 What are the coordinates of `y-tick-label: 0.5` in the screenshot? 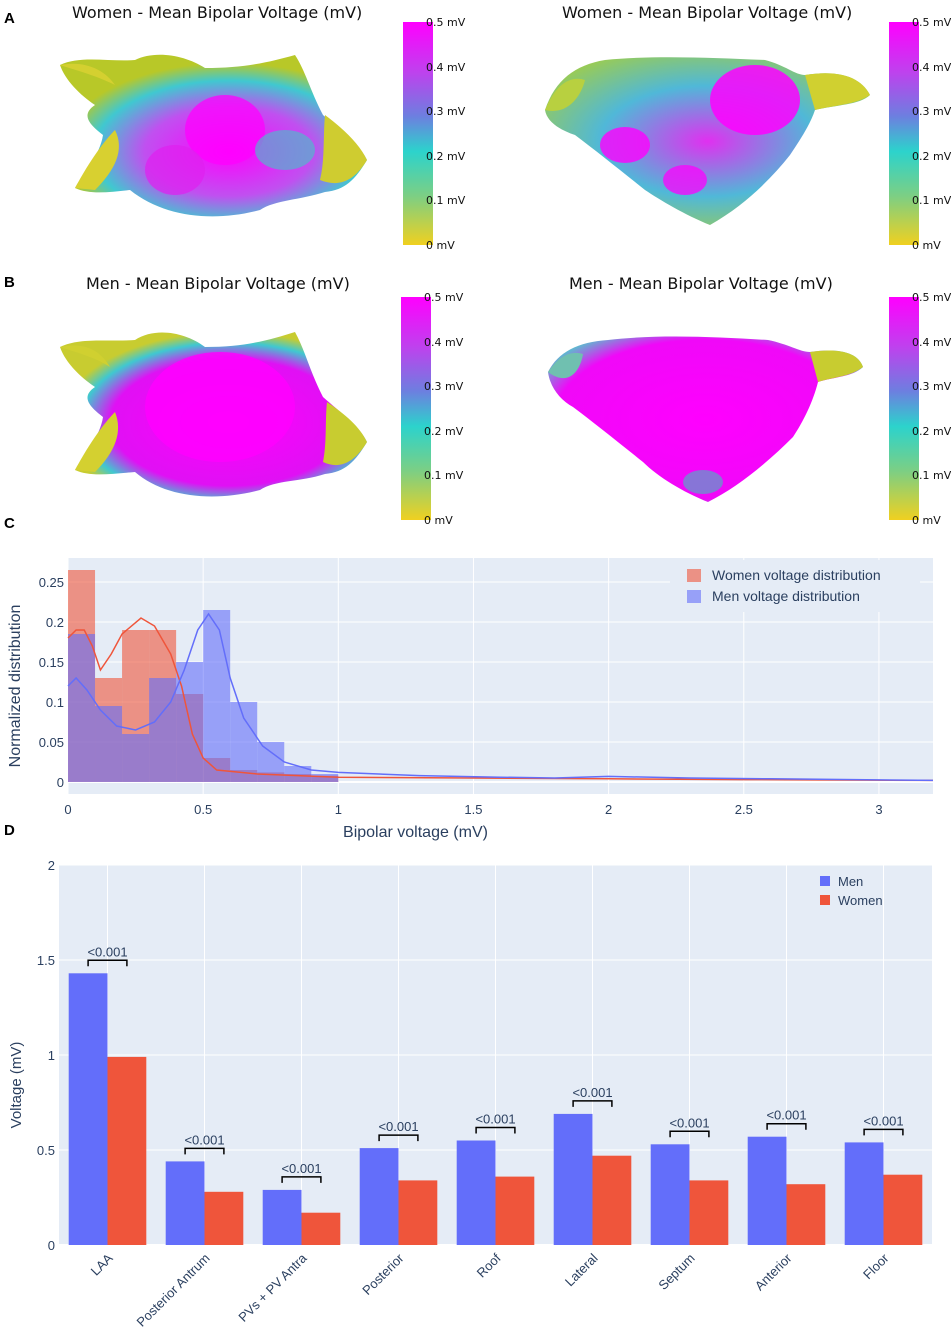 It's located at (46, 1150).